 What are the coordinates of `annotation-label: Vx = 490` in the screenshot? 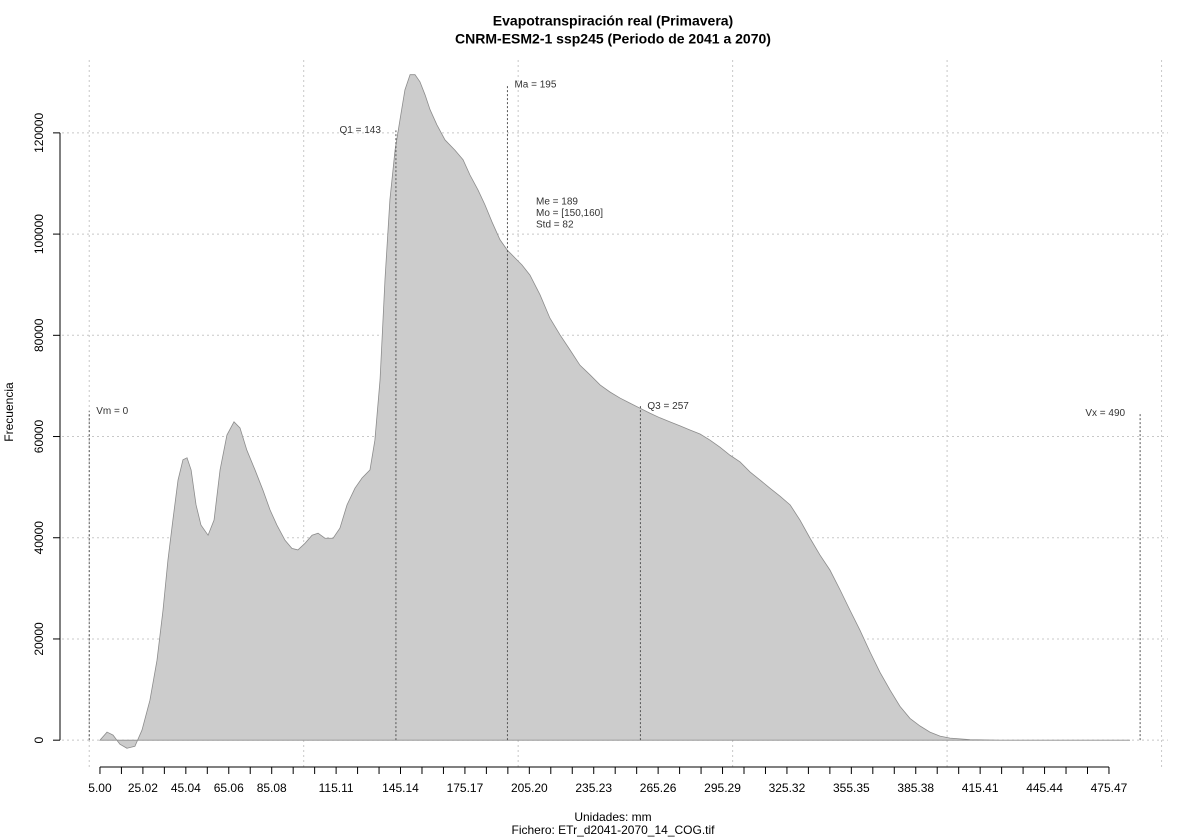 It's located at (1105, 413).